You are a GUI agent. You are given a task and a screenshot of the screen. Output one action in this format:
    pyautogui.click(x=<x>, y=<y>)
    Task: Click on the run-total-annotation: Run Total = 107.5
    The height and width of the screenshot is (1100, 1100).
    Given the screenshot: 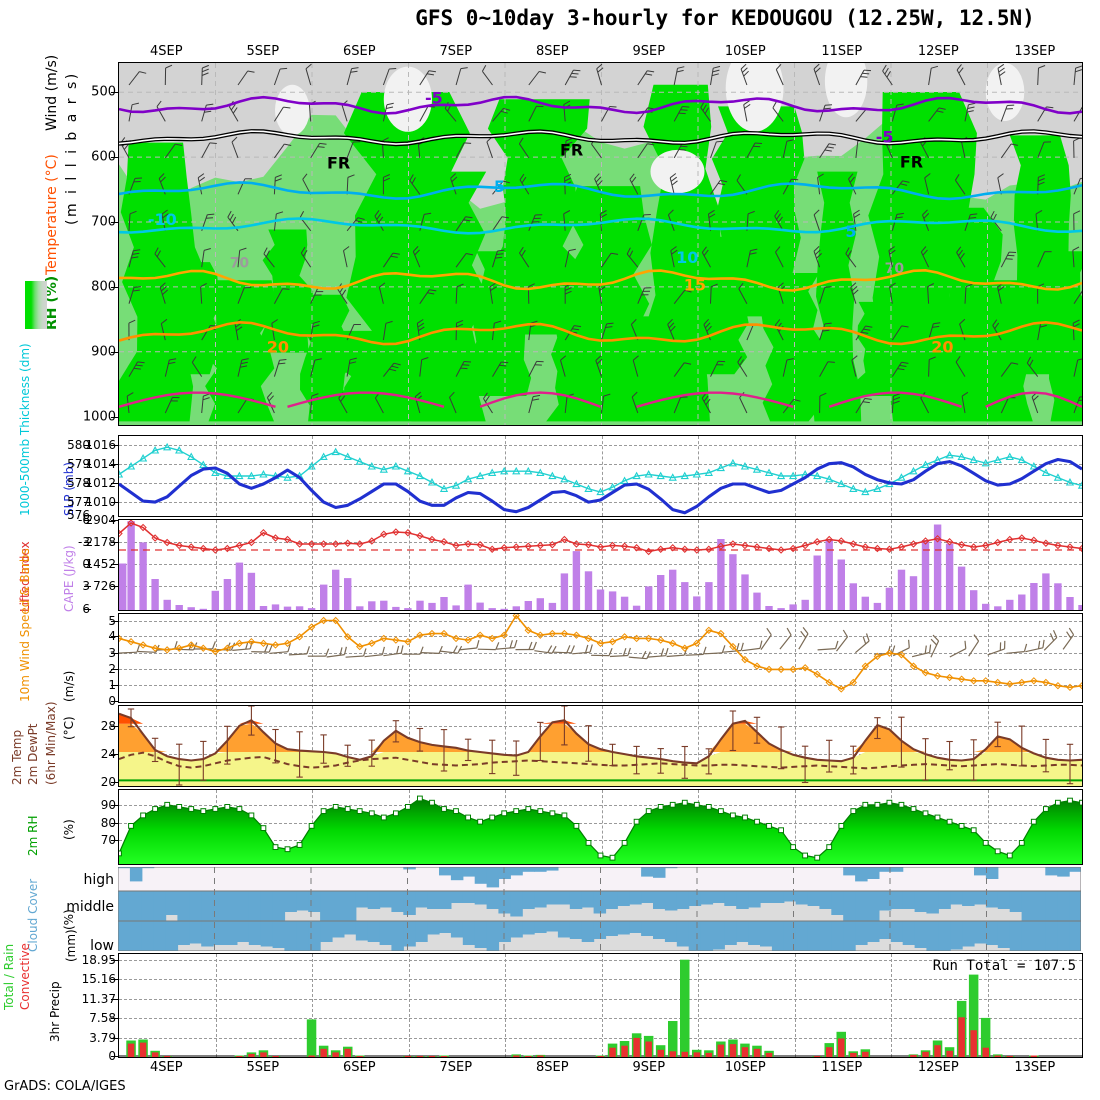 What is the action you would take?
    pyautogui.click(x=1004, y=966)
    